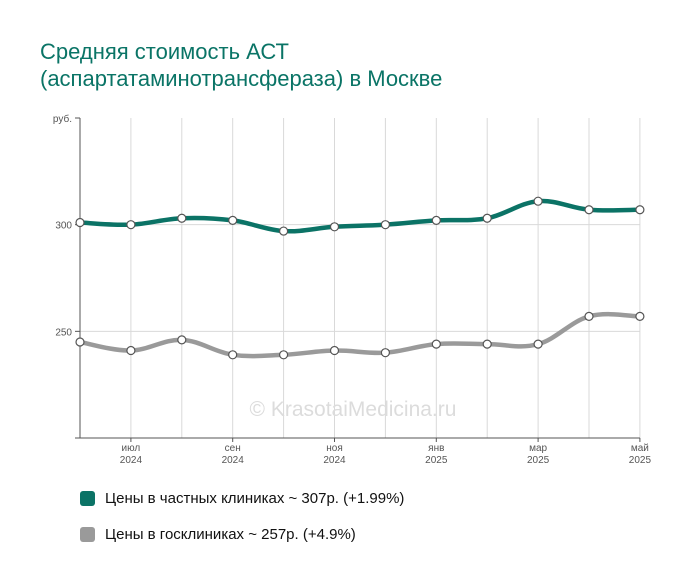  What do you see at coordinates (360, 335) in the screenshot?
I see `series-line-public` at bounding box center [360, 335].